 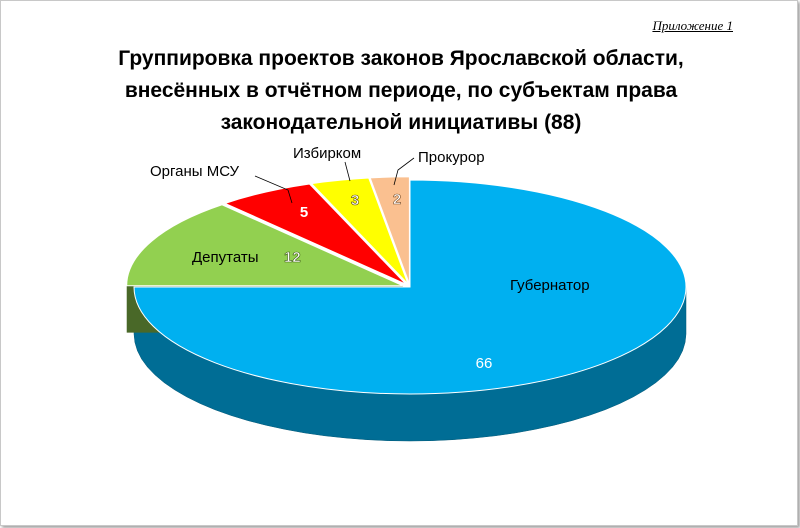 I want to click on label-prokuror: Прокурор, so click(x=451, y=157).